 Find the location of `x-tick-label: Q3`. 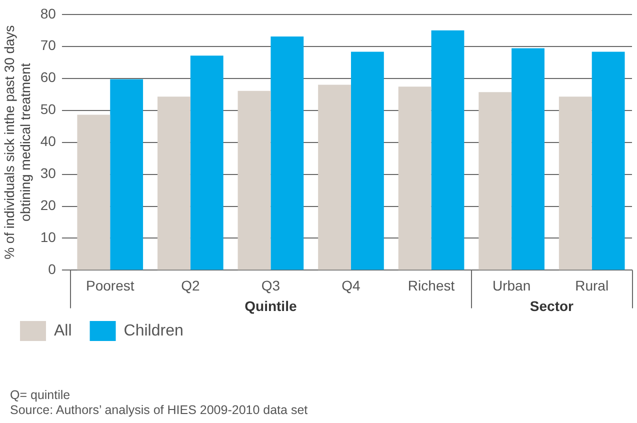

x-tick-label: Q3 is located at coordinates (270, 285).